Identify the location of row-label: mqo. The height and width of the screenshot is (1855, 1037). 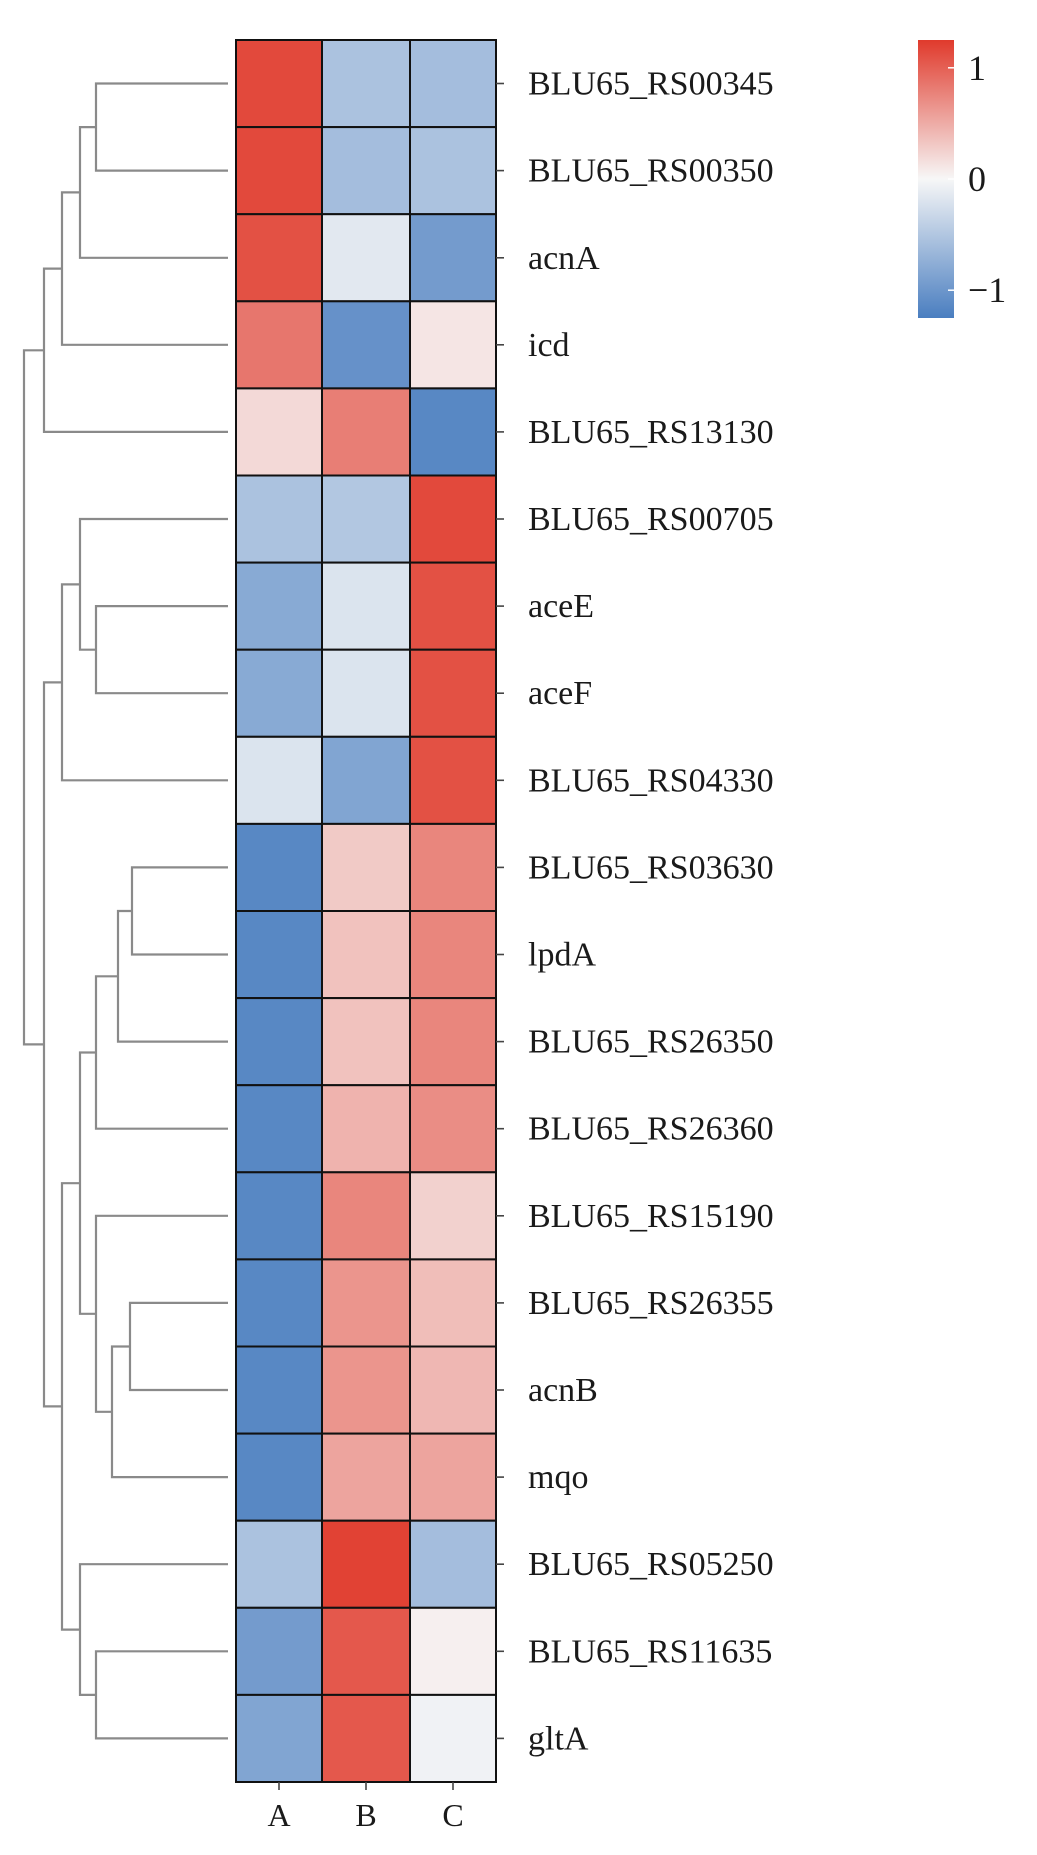
(558, 1477).